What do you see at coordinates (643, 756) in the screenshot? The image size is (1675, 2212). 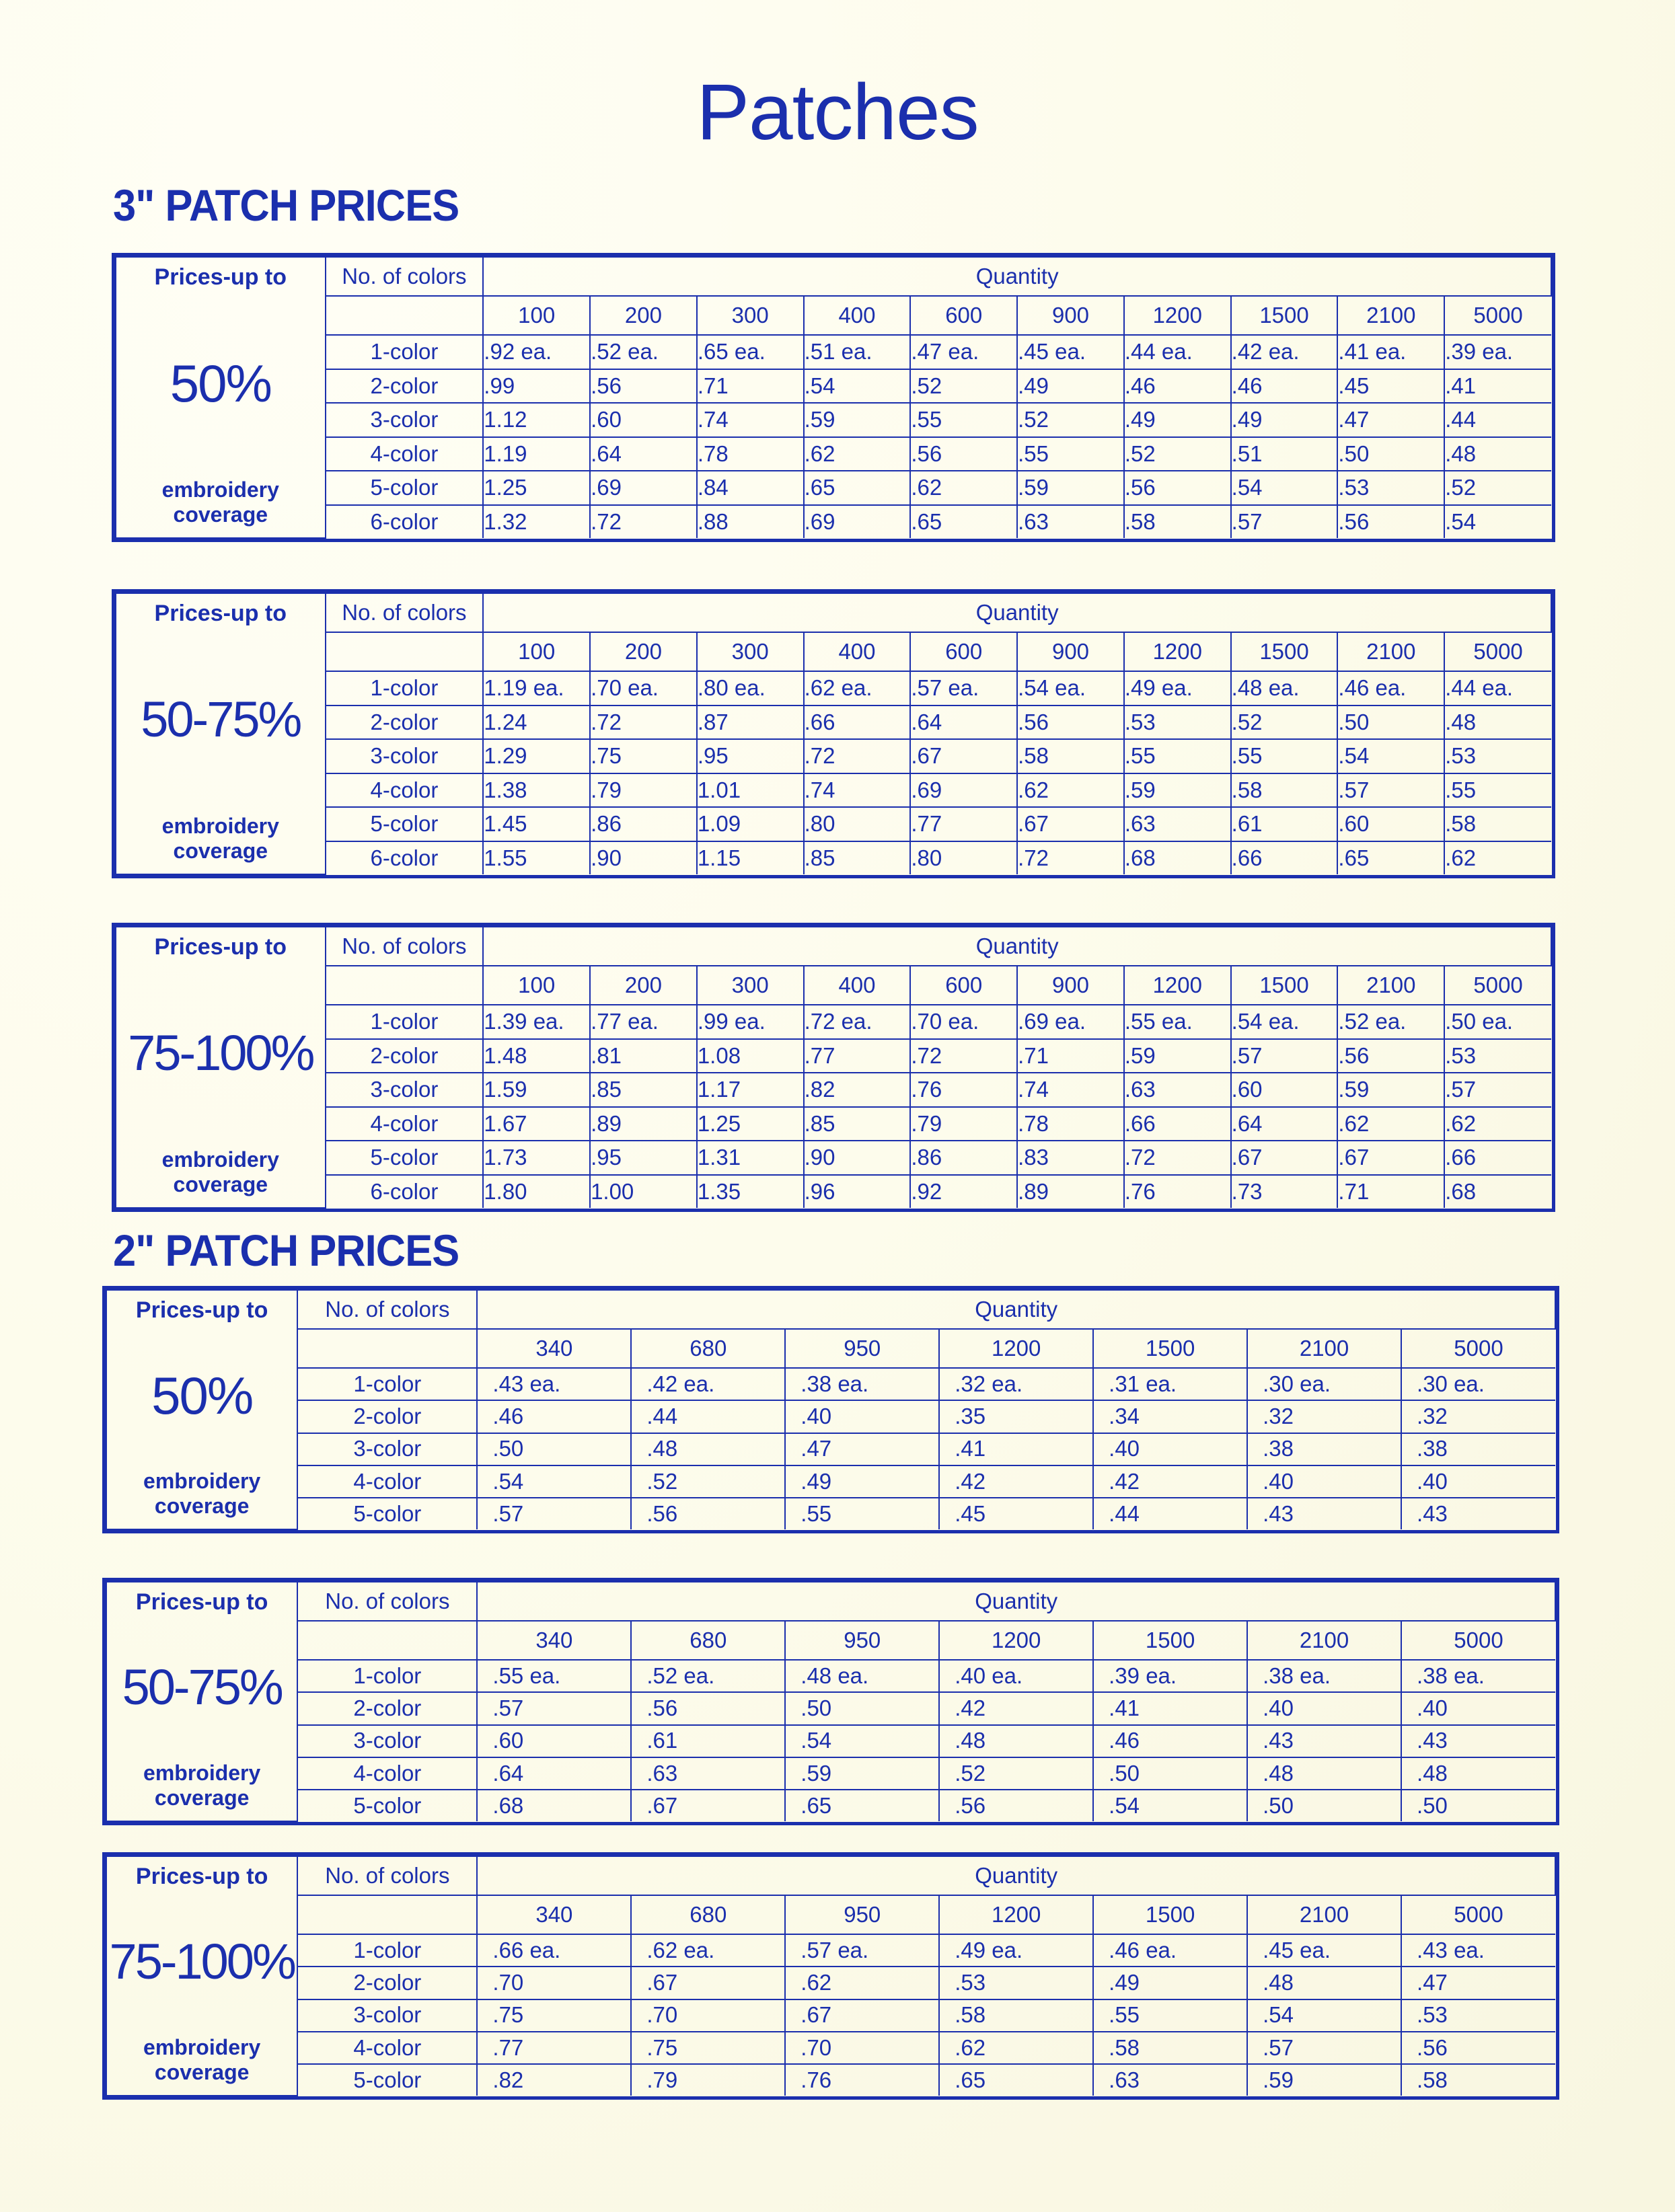 I see `price-cell: .75` at bounding box center [643, 756].